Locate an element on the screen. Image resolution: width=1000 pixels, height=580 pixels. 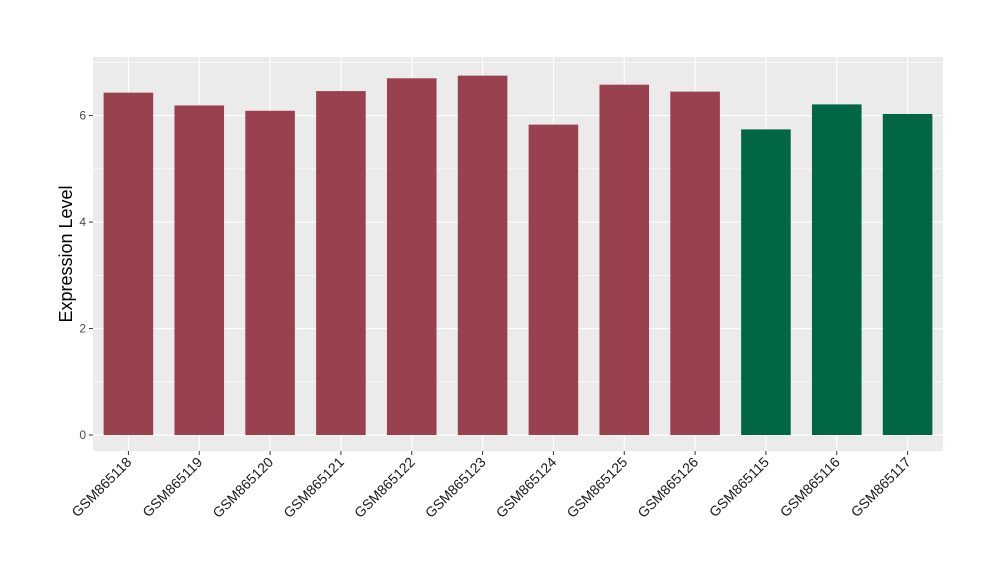
x-tick-label: GSM865126 is located at coordinates (667, 487).